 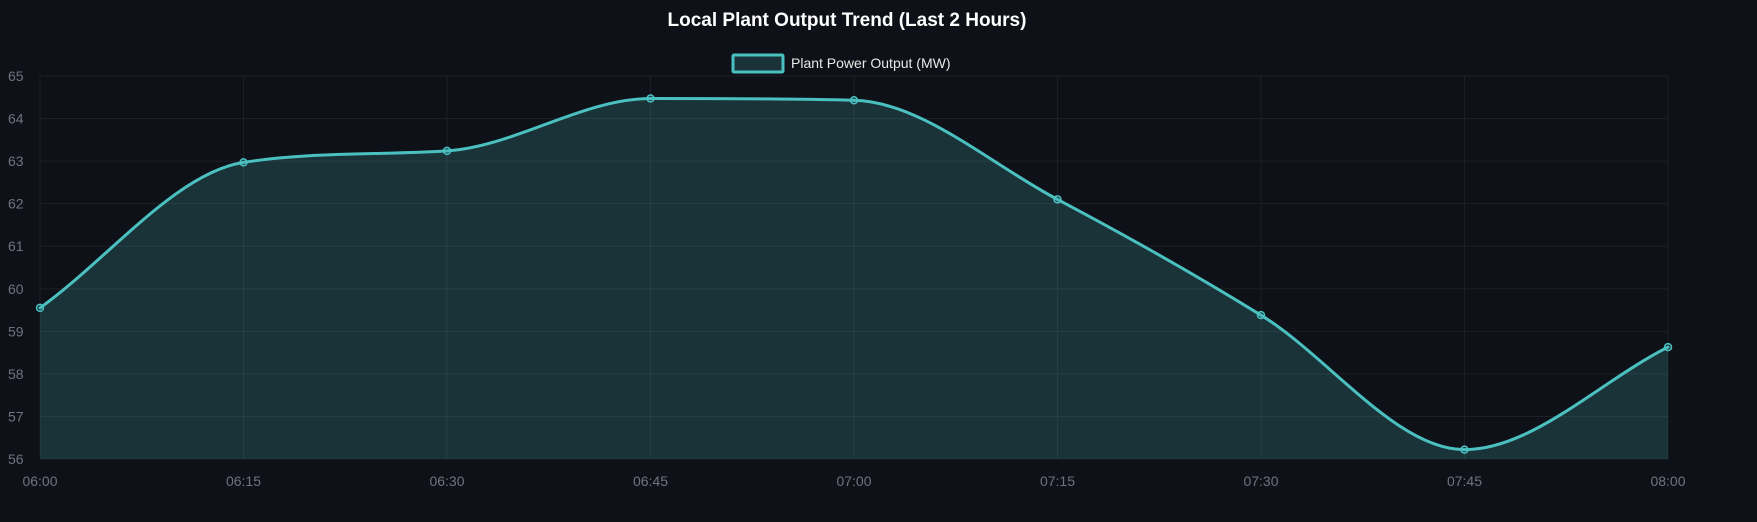 What do you see at coordinates (847, 20) in the screenshot?
I see `chart-title: Local Plant Output Trend (Last 2 Hours)` at bounding box center [847, 20].